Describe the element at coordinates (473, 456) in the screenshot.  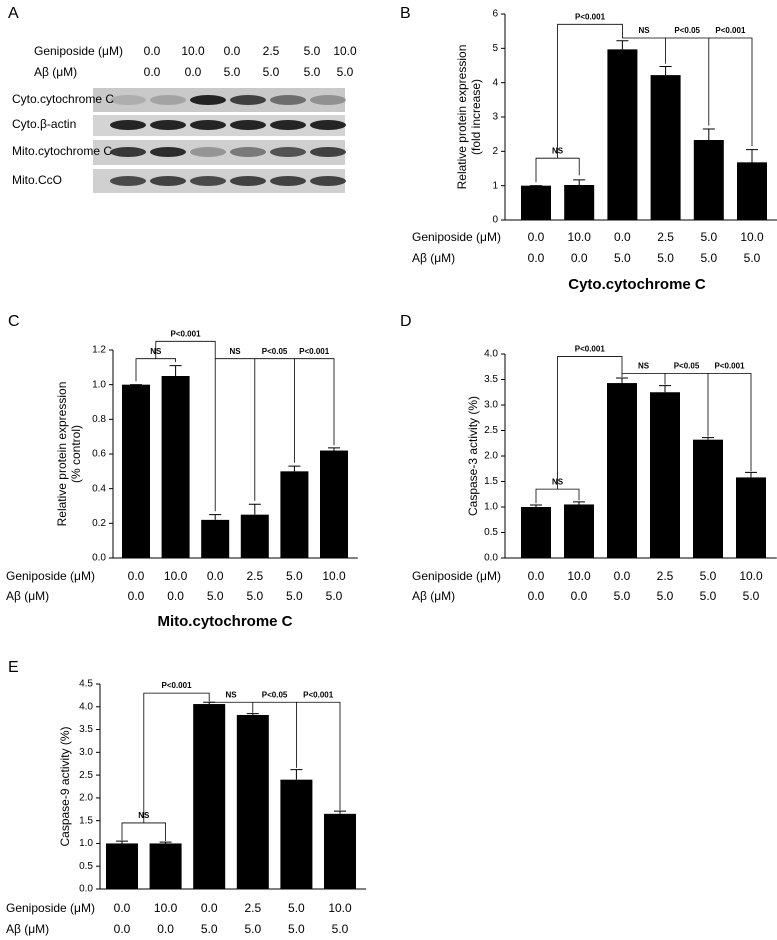
I see `y-axis-label: Caspase-3 activity (%)` at that location.